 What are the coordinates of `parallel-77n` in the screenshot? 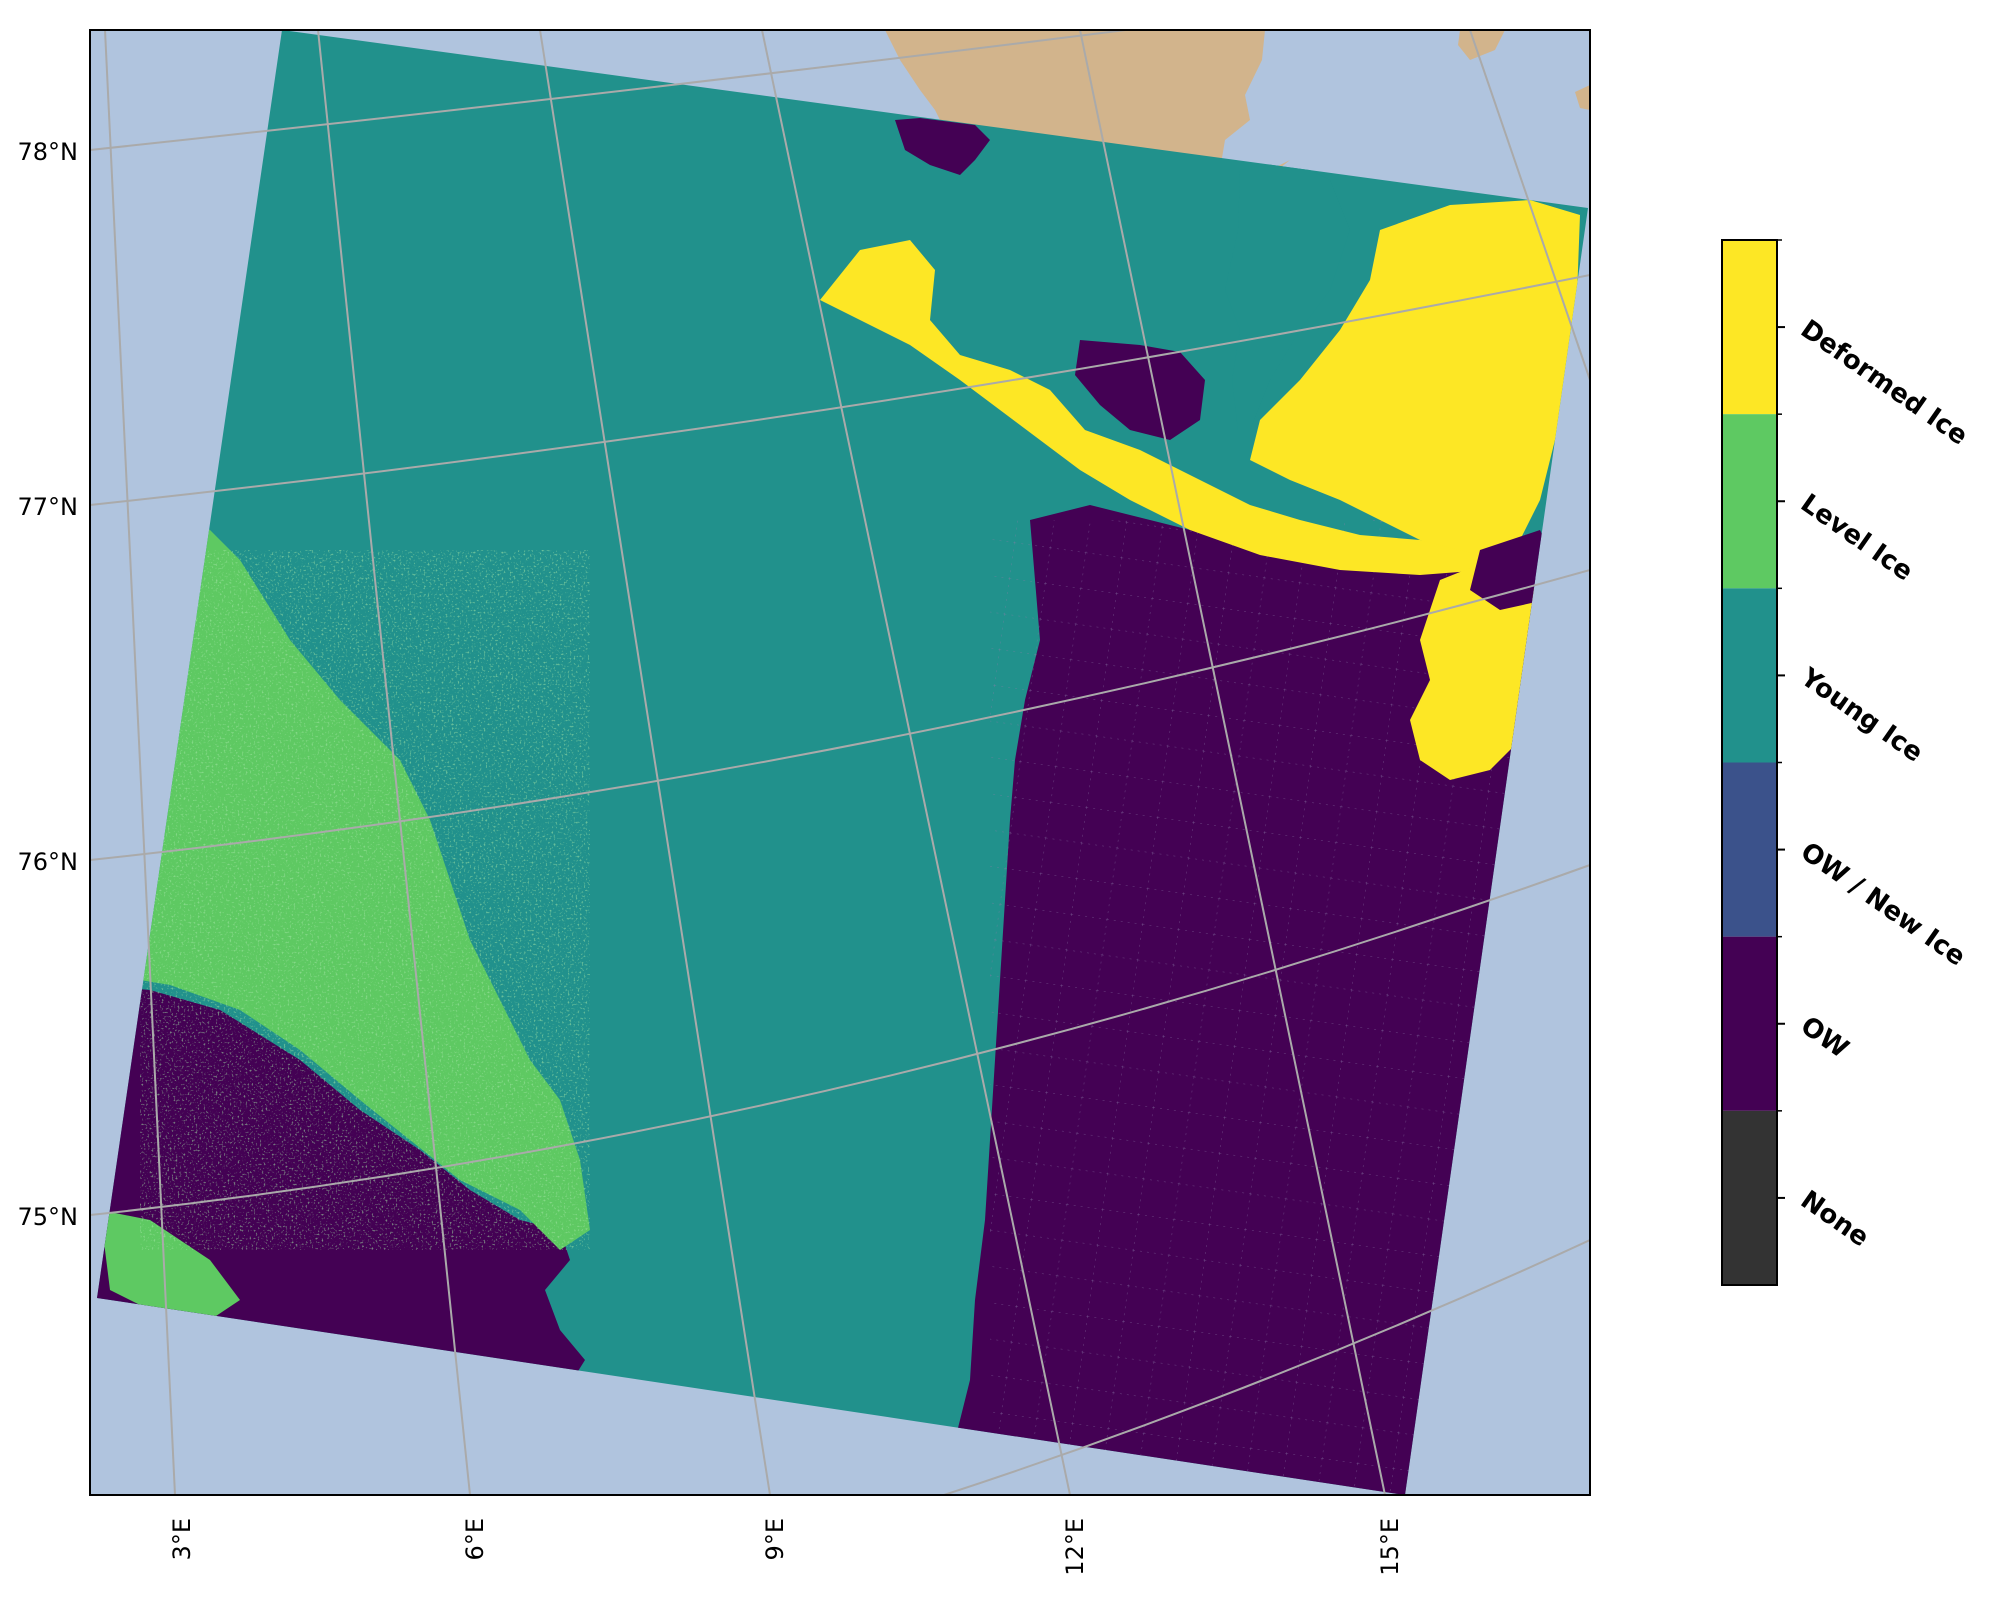 It's located at (840, 390).